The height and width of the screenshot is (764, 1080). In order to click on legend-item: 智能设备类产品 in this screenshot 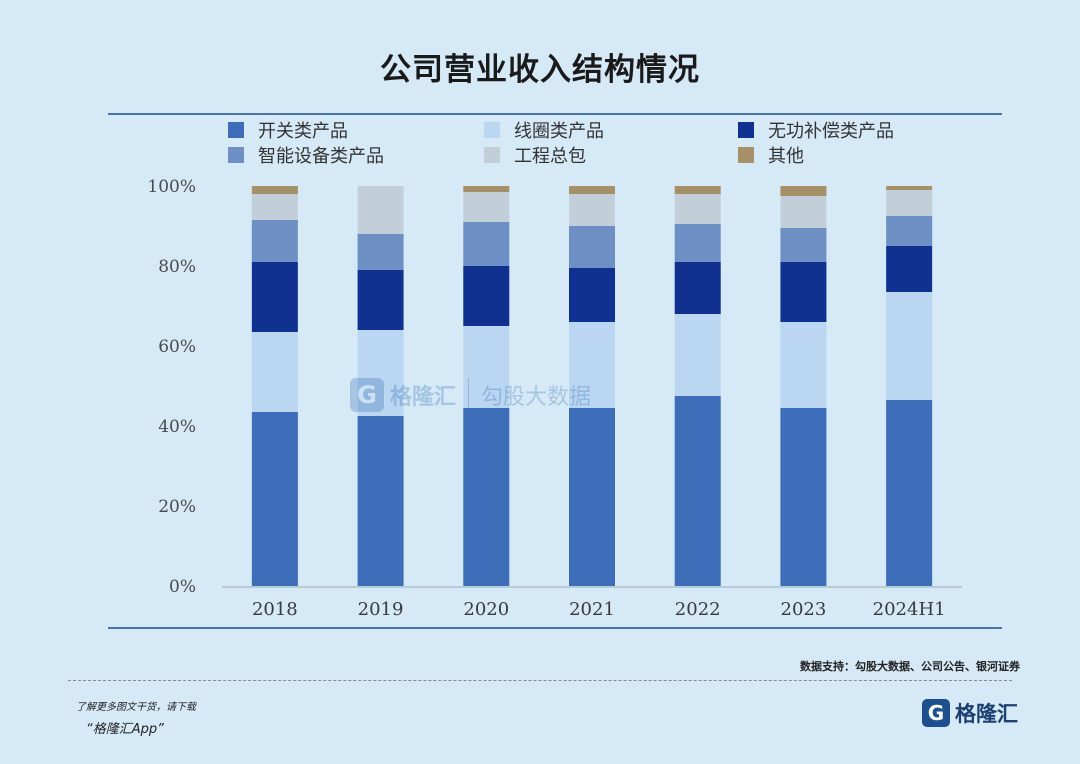, I will do `click(306, 155)`.